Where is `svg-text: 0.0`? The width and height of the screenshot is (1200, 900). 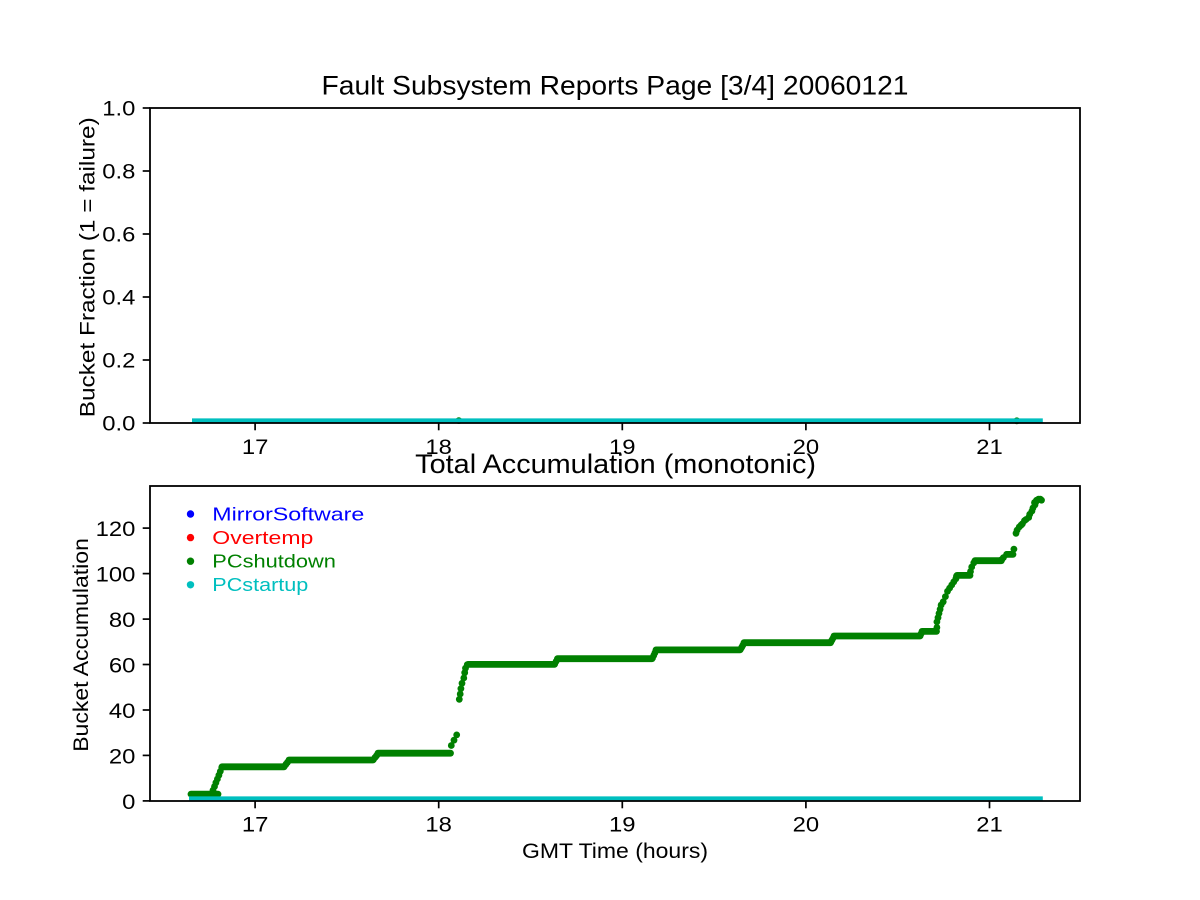 svg-text: 0.0 is located at coordinates (118, 424).